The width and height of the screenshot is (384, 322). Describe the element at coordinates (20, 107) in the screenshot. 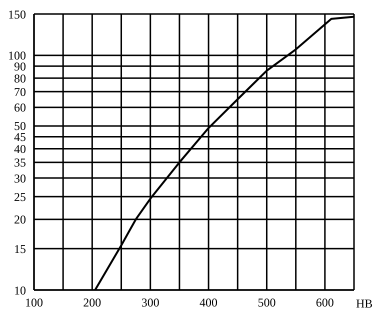

I see `y-tick-label: 60` at that location.